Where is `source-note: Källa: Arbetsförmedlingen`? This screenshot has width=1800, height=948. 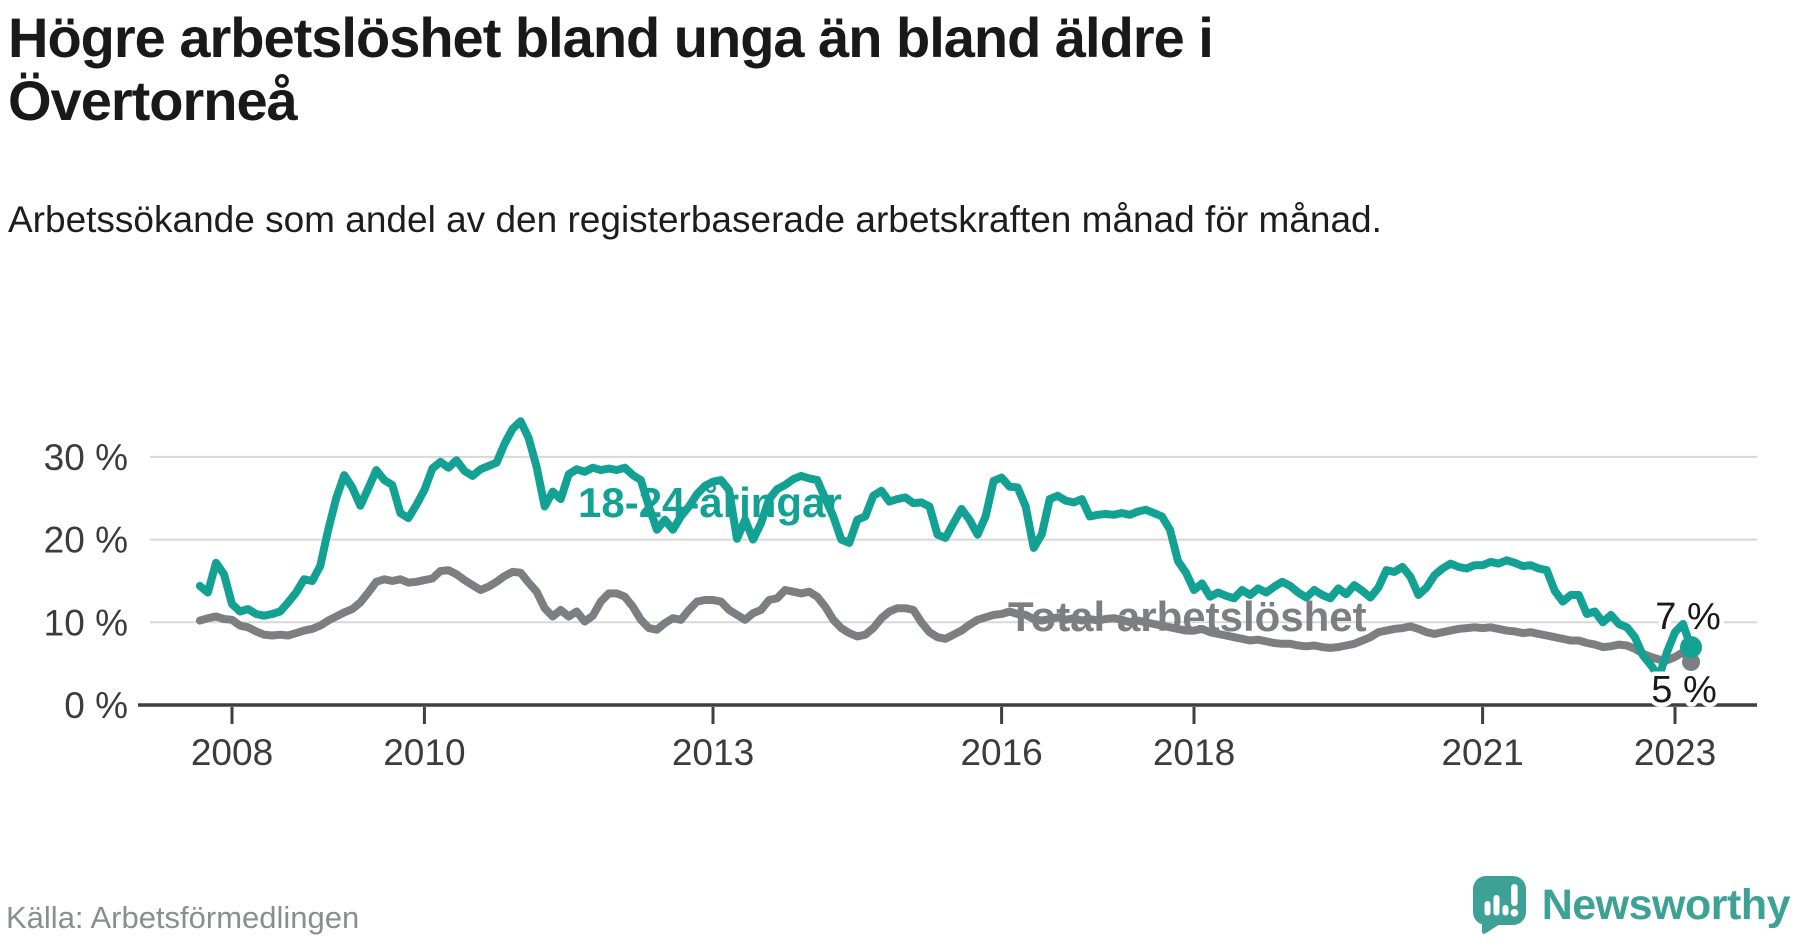 source-note: Källa: Arbetsförmedlingen is located at coordinates (183, 917).